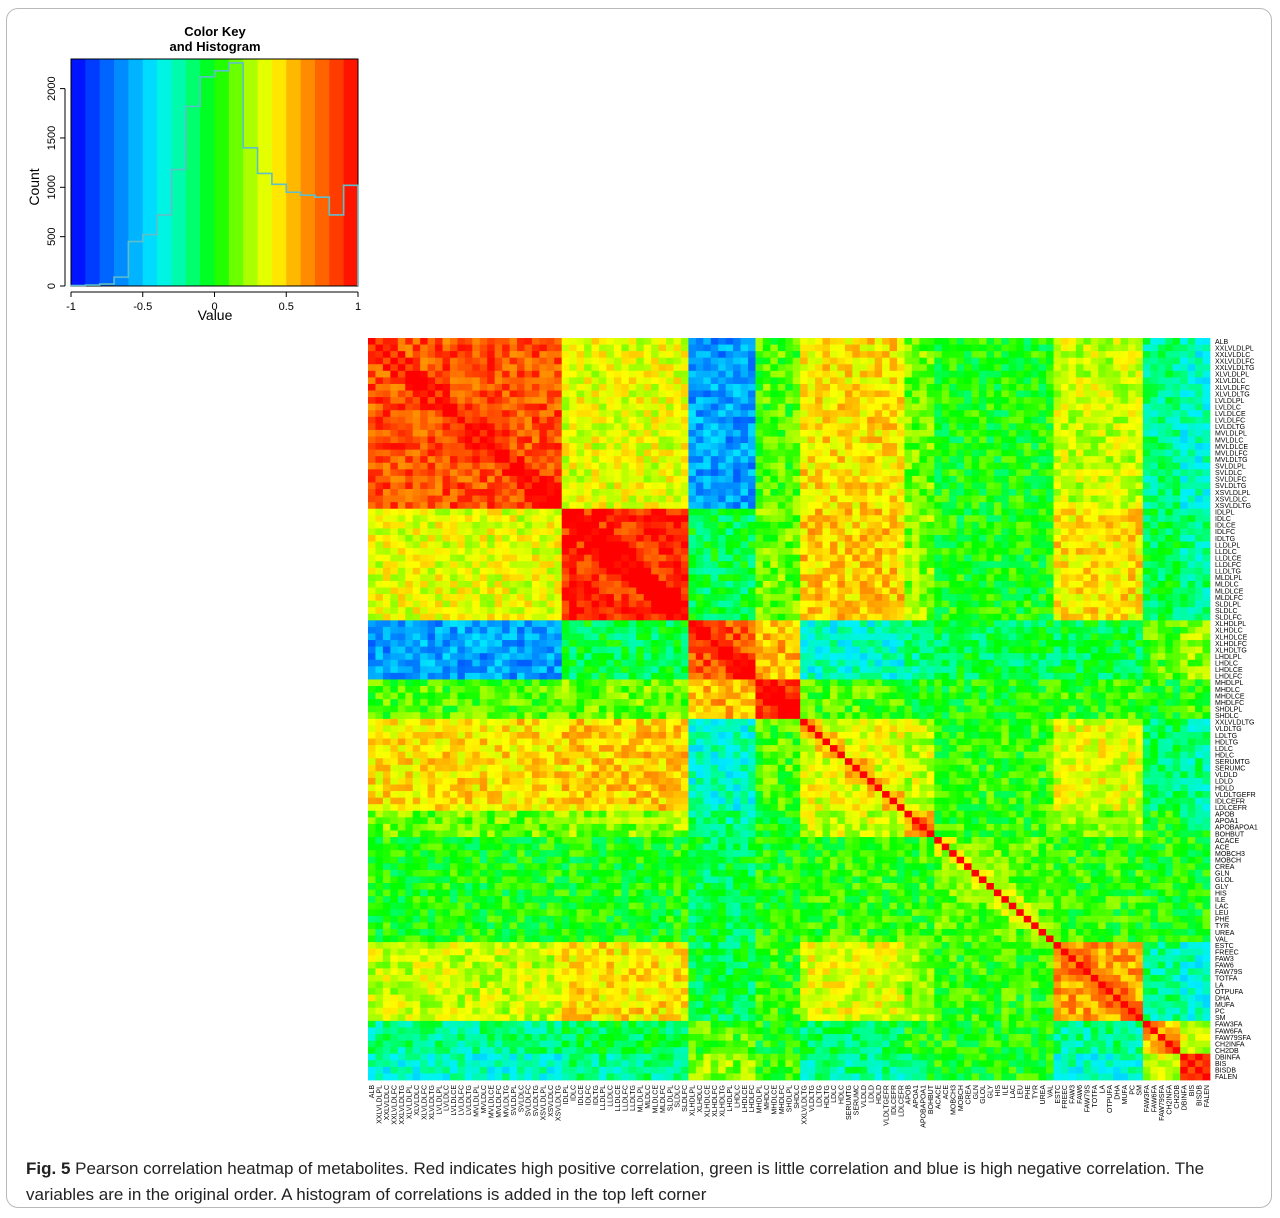 The image size is (1280, 1218). What do you see at coordinates (213, 302) in the screenshot?
I see `histogram-x-axis: -1 -0.5 0 0.5 1` at bounding box center [213, 302].